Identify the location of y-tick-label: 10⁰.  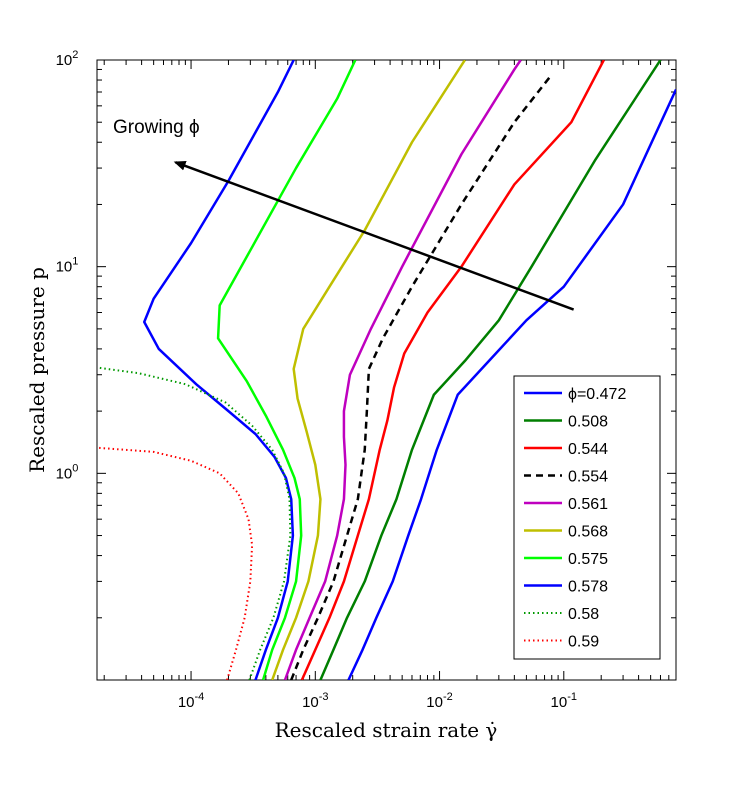
(67, 472).